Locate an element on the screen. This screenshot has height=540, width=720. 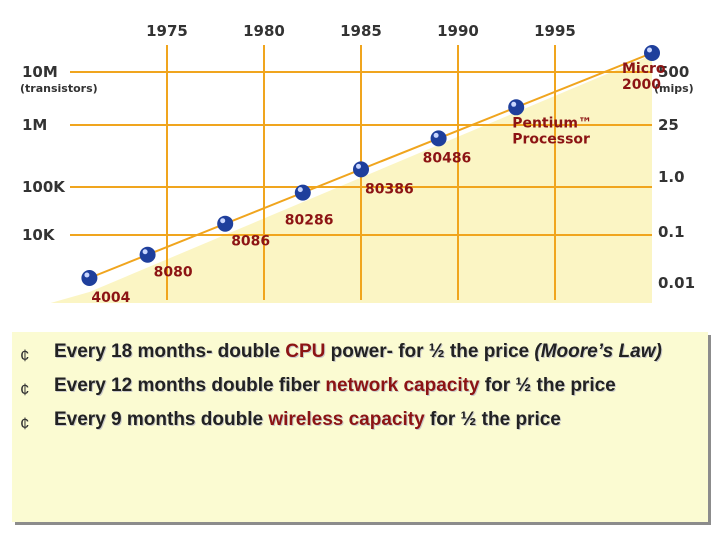
right-tick-label-4: 0.01 is located at coordinates (676, 283).